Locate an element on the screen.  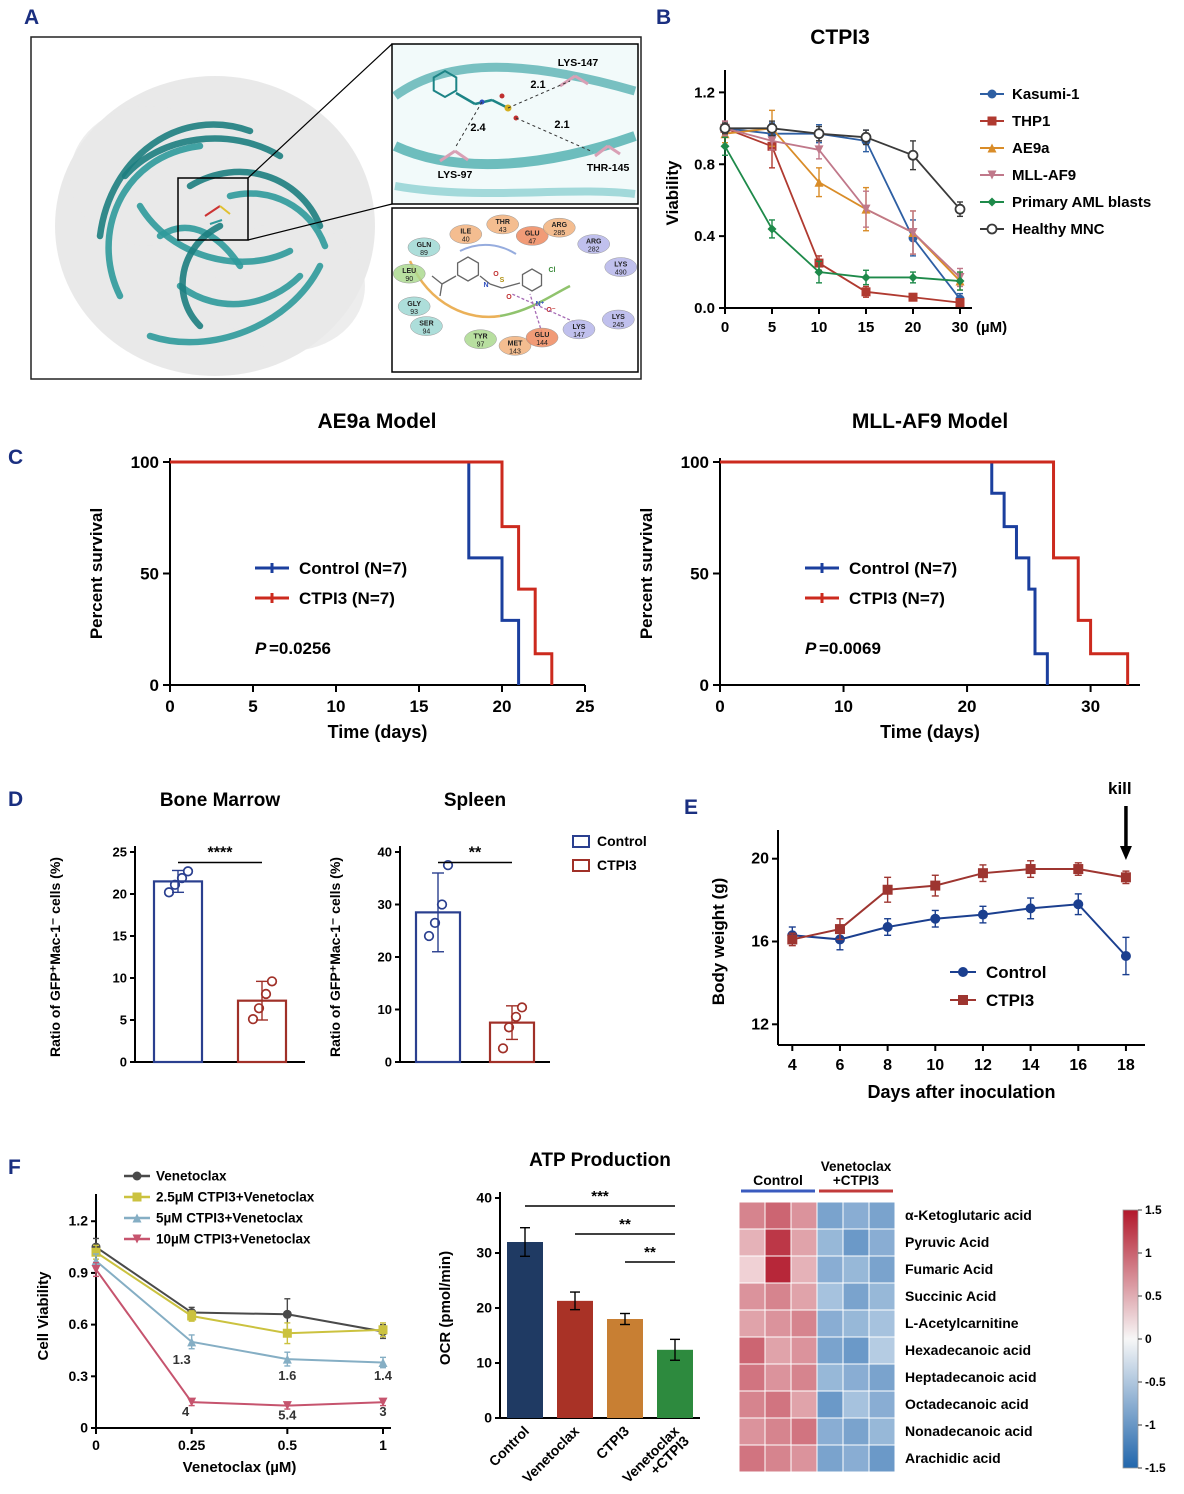
svg-text: LYS-97 is located at coordinates (455, 175).